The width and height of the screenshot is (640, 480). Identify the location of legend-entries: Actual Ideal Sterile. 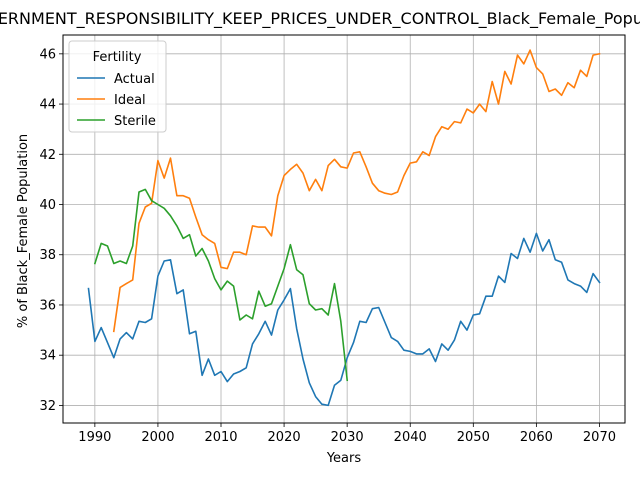
(116, 100).